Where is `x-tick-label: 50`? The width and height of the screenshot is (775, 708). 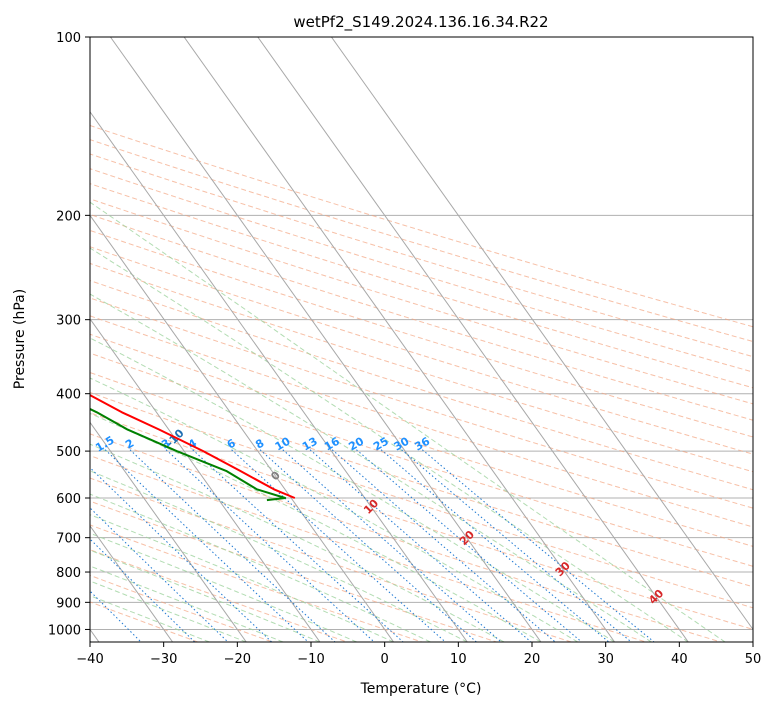 x-tick-label: 50 is located at coordinates (753, 659).